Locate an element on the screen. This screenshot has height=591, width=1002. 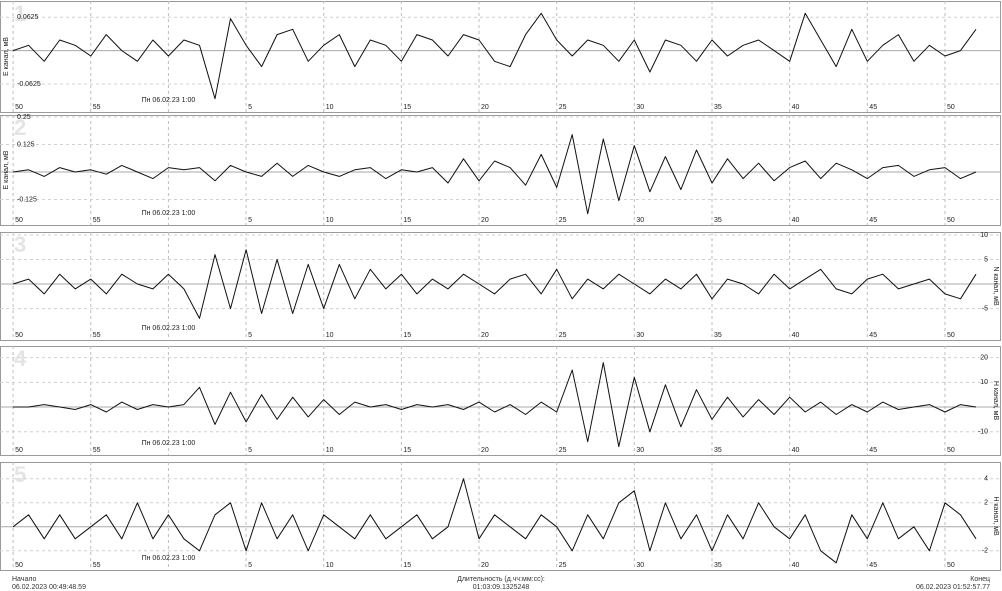
y-tick-label: 2 is located at coordinates (986, 503).